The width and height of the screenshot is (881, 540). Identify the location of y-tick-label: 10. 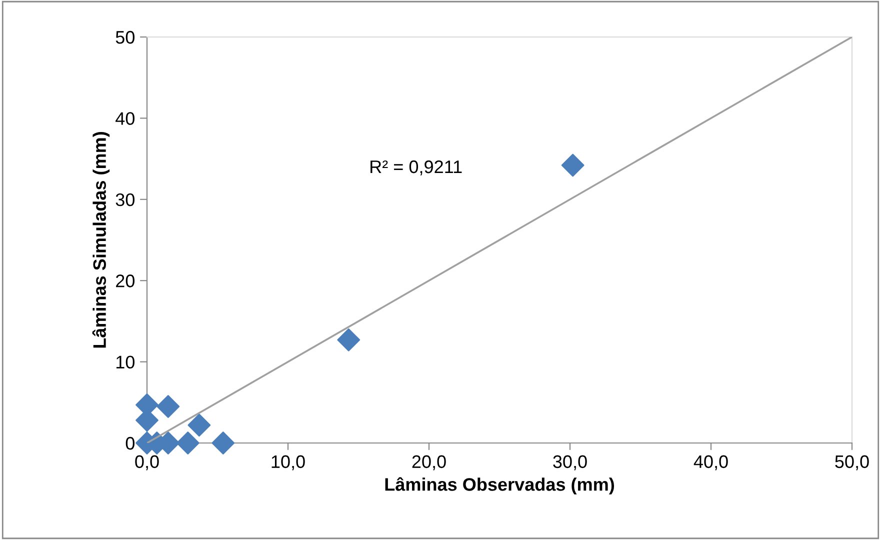
(125, 362).